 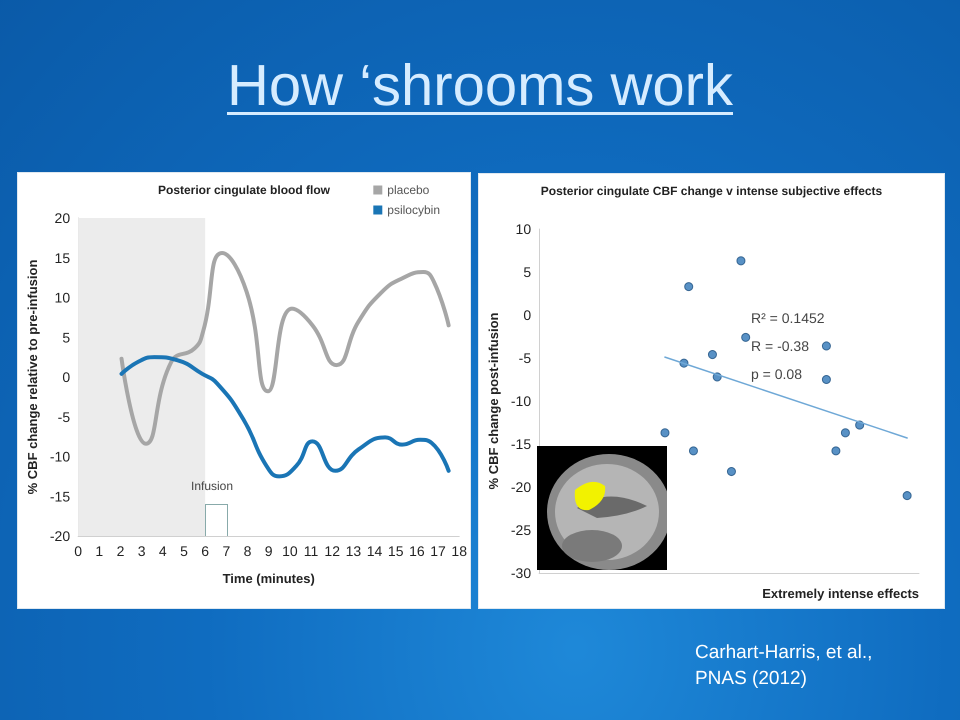 I want to click on x-tick-label: 10, so click(x=290, y=551).